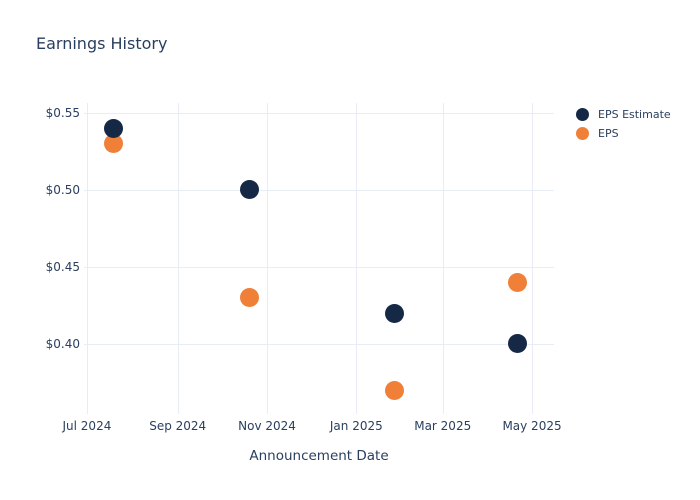 The width and height of the screenshot is (700, 500). Describe the element at coordinates (356, 426) in the screenshot. I see `x-tick-label: Jan 2025` at that location.